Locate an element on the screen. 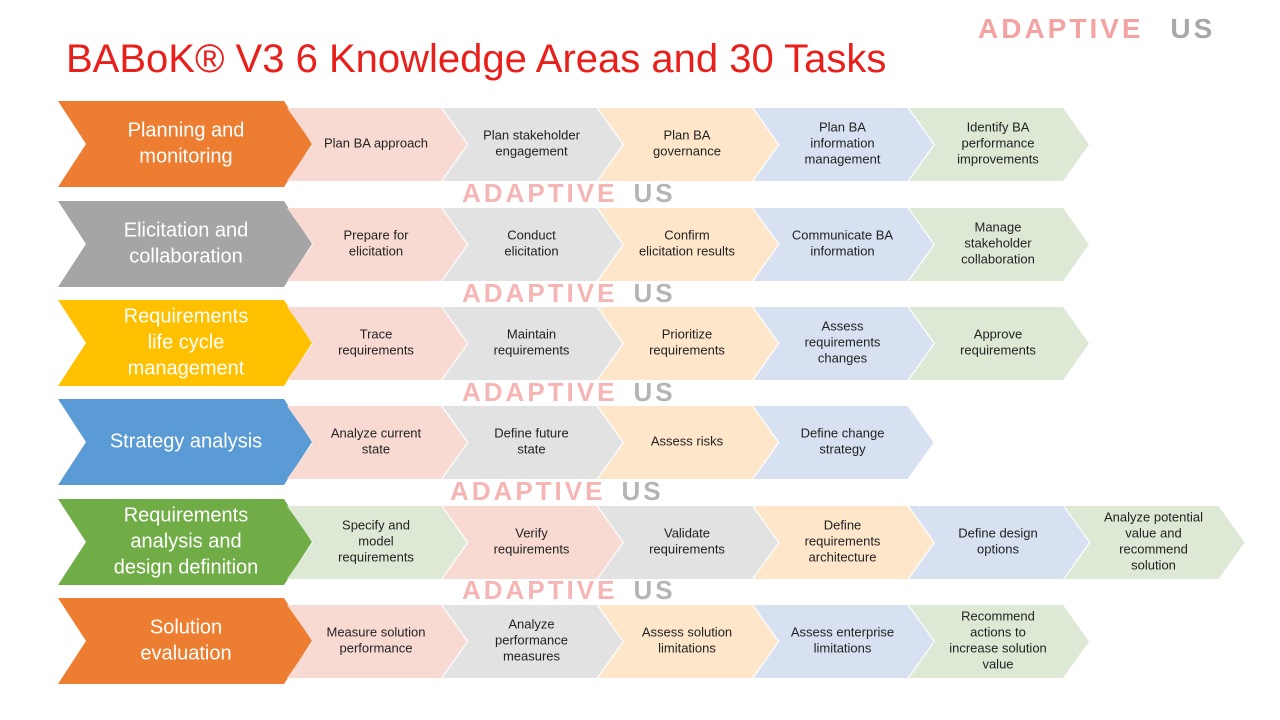 The height and width of the screenshot is (720, 1280). task-label: Validate requirements is located at coordinates (687, 540).